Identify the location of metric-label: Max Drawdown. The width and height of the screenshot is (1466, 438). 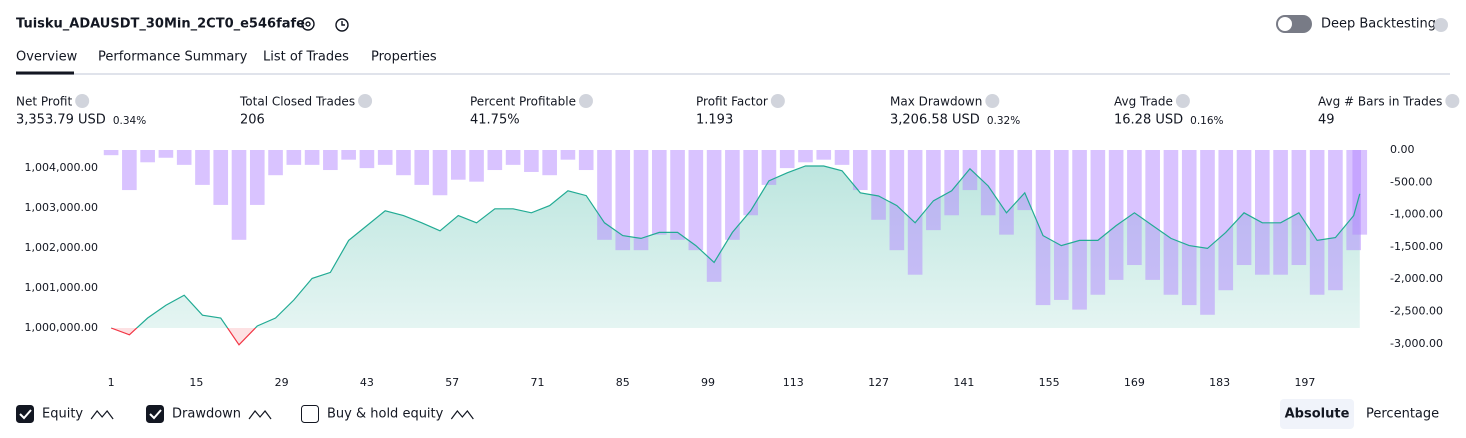
(936, 102).